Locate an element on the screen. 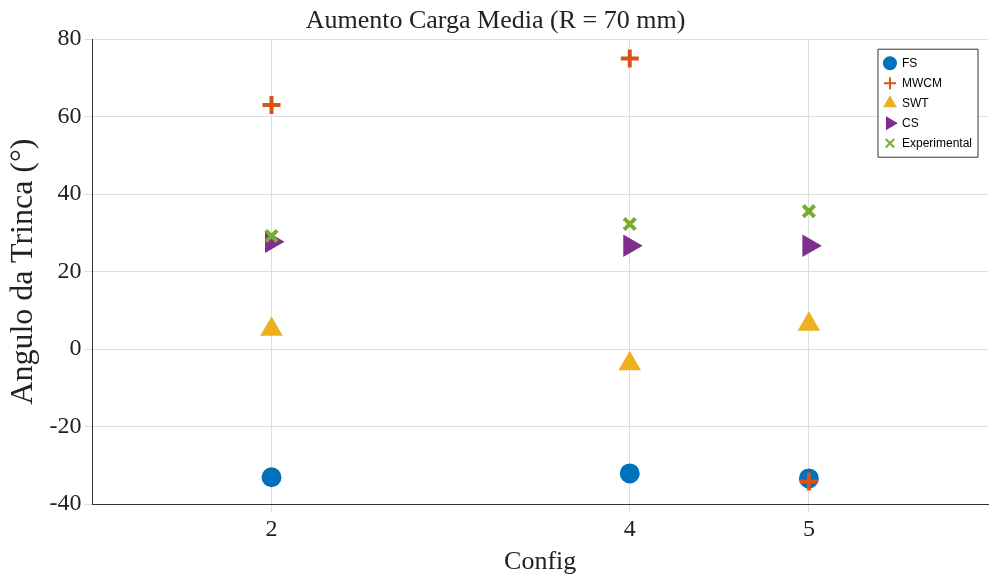 The image size is (1001, 578). y-tick-label: 60 is located at coordinates (69, 114).